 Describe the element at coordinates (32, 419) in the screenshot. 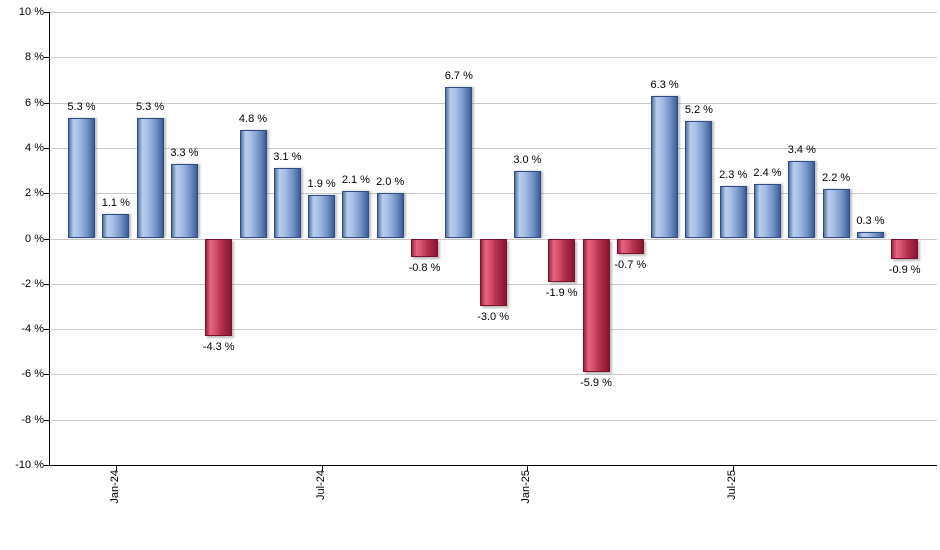

I see `y-axis-tick-label: -8 %` at that location.